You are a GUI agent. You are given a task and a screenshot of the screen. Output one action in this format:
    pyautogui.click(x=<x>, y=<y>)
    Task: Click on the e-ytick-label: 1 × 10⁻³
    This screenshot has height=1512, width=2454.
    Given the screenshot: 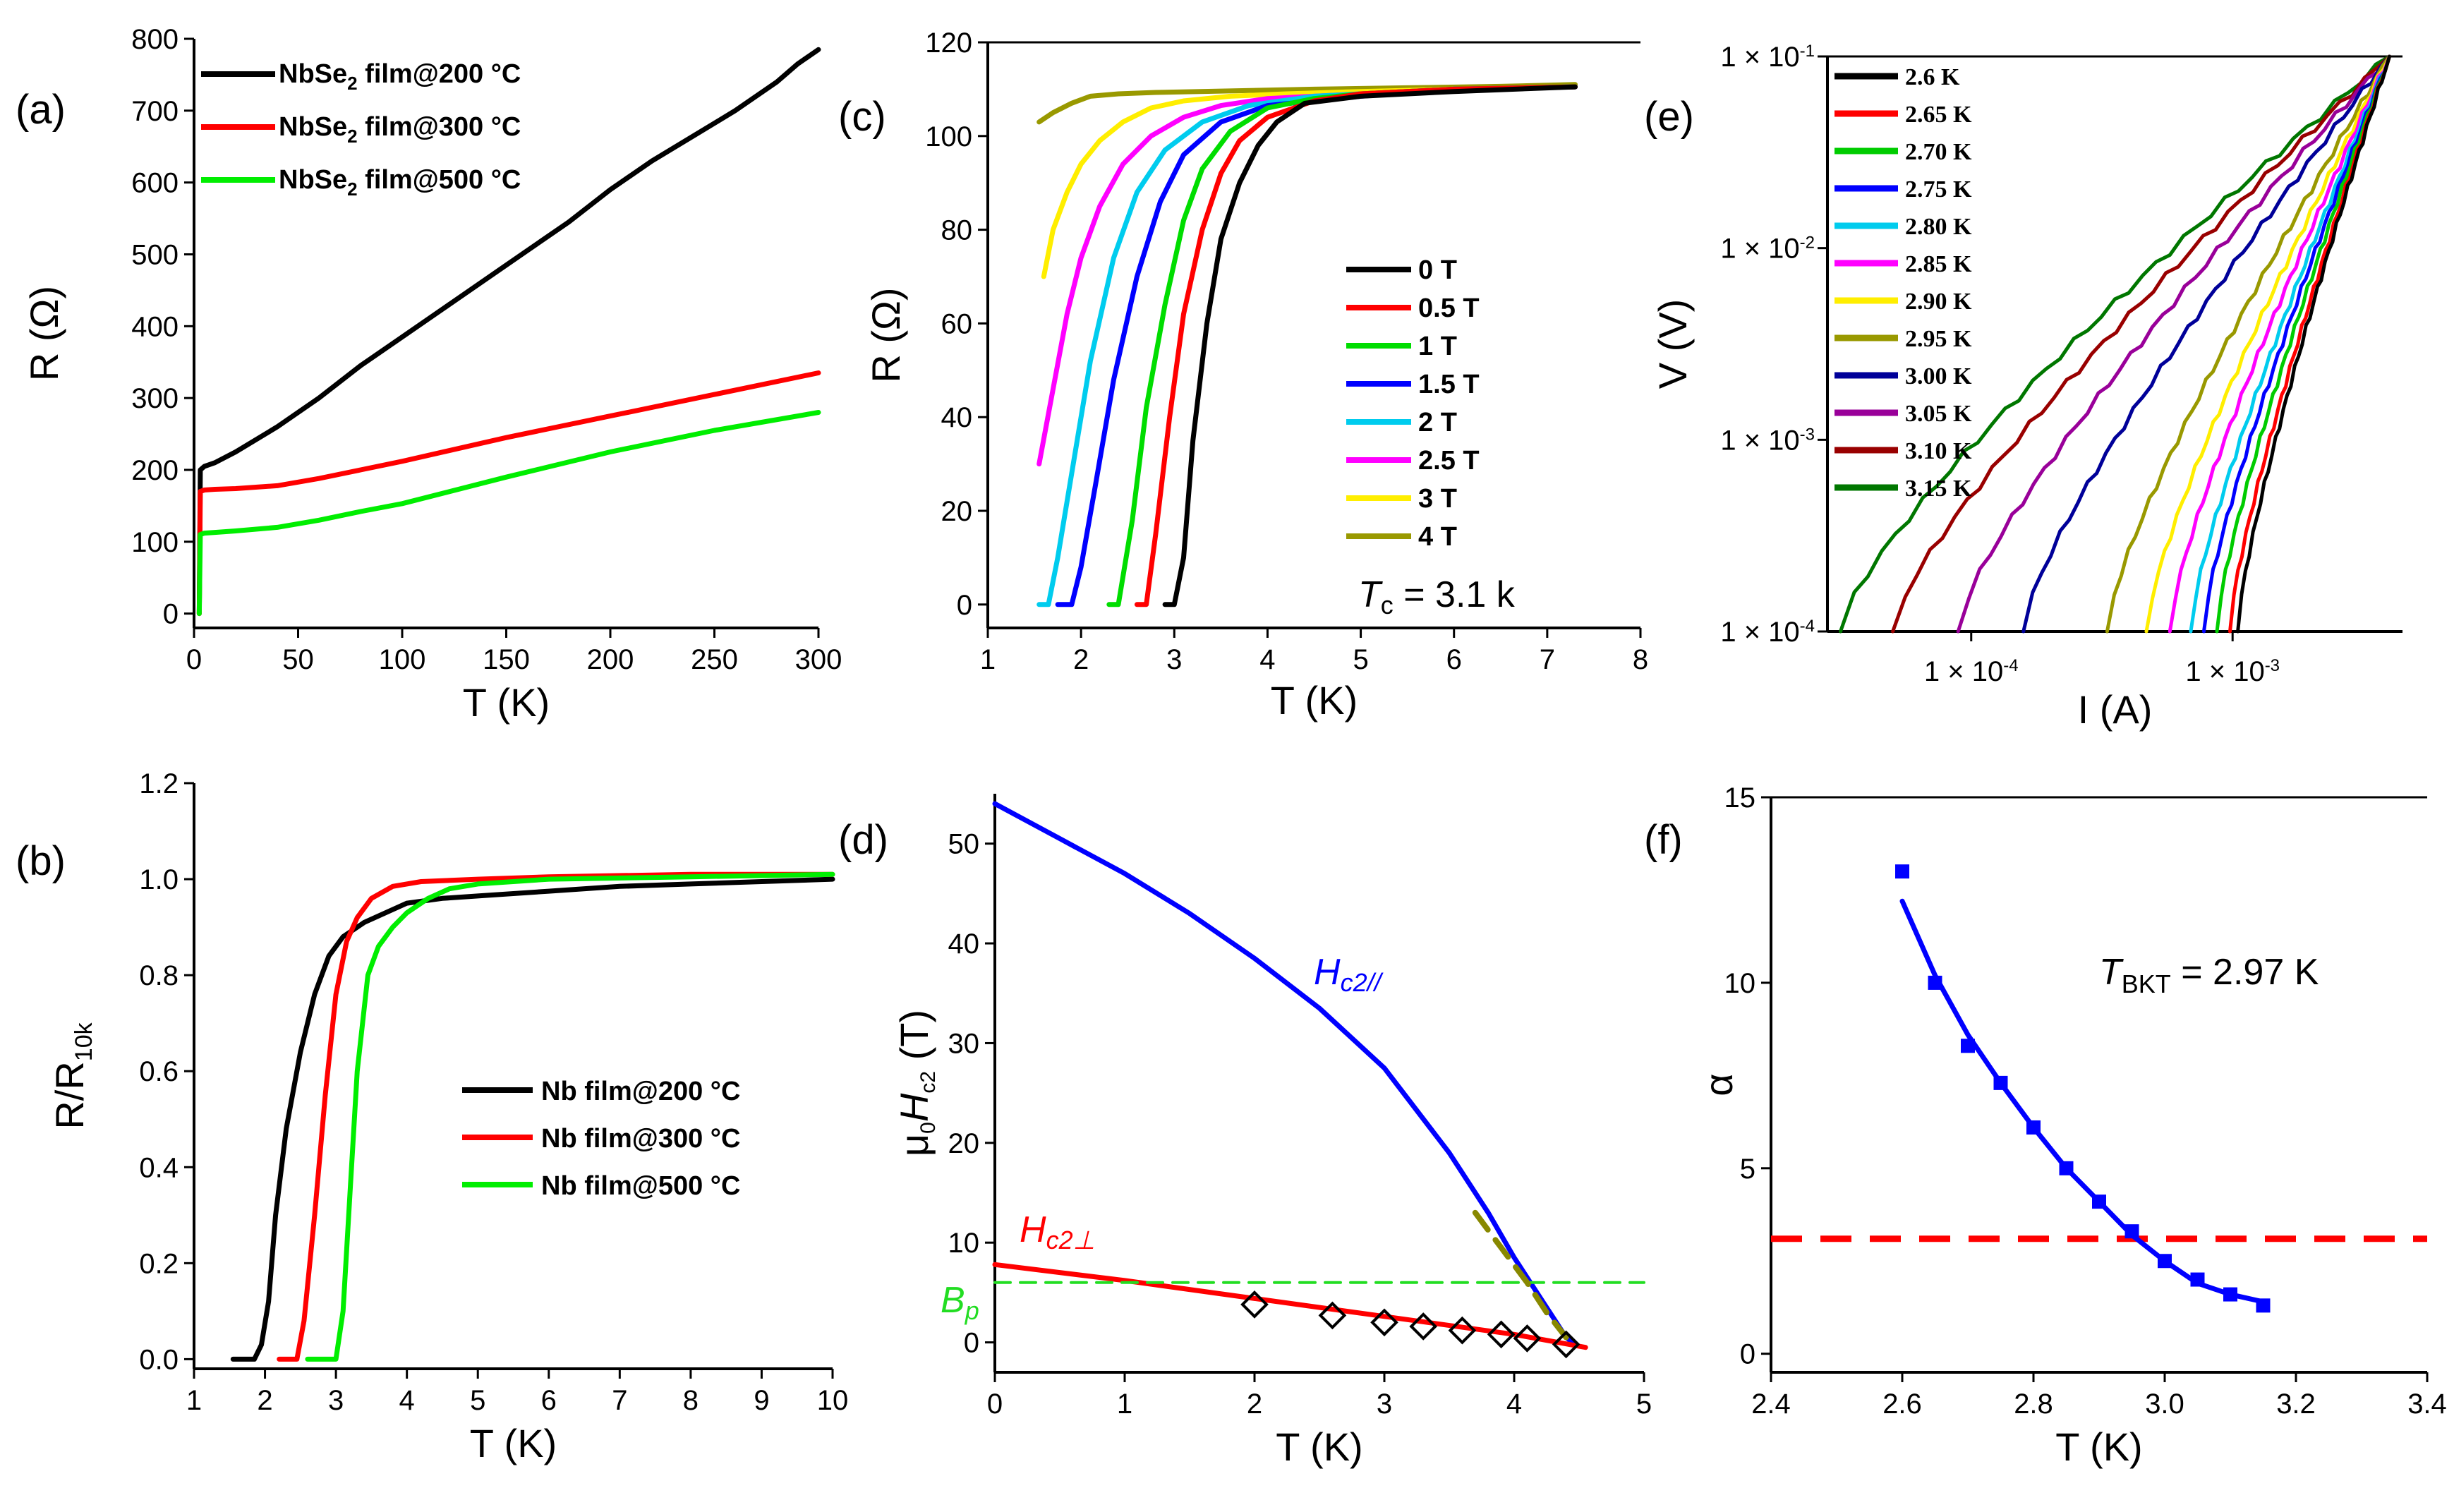 What is the action you would take?
    pyautogui.click(x=1767, y=441)
    